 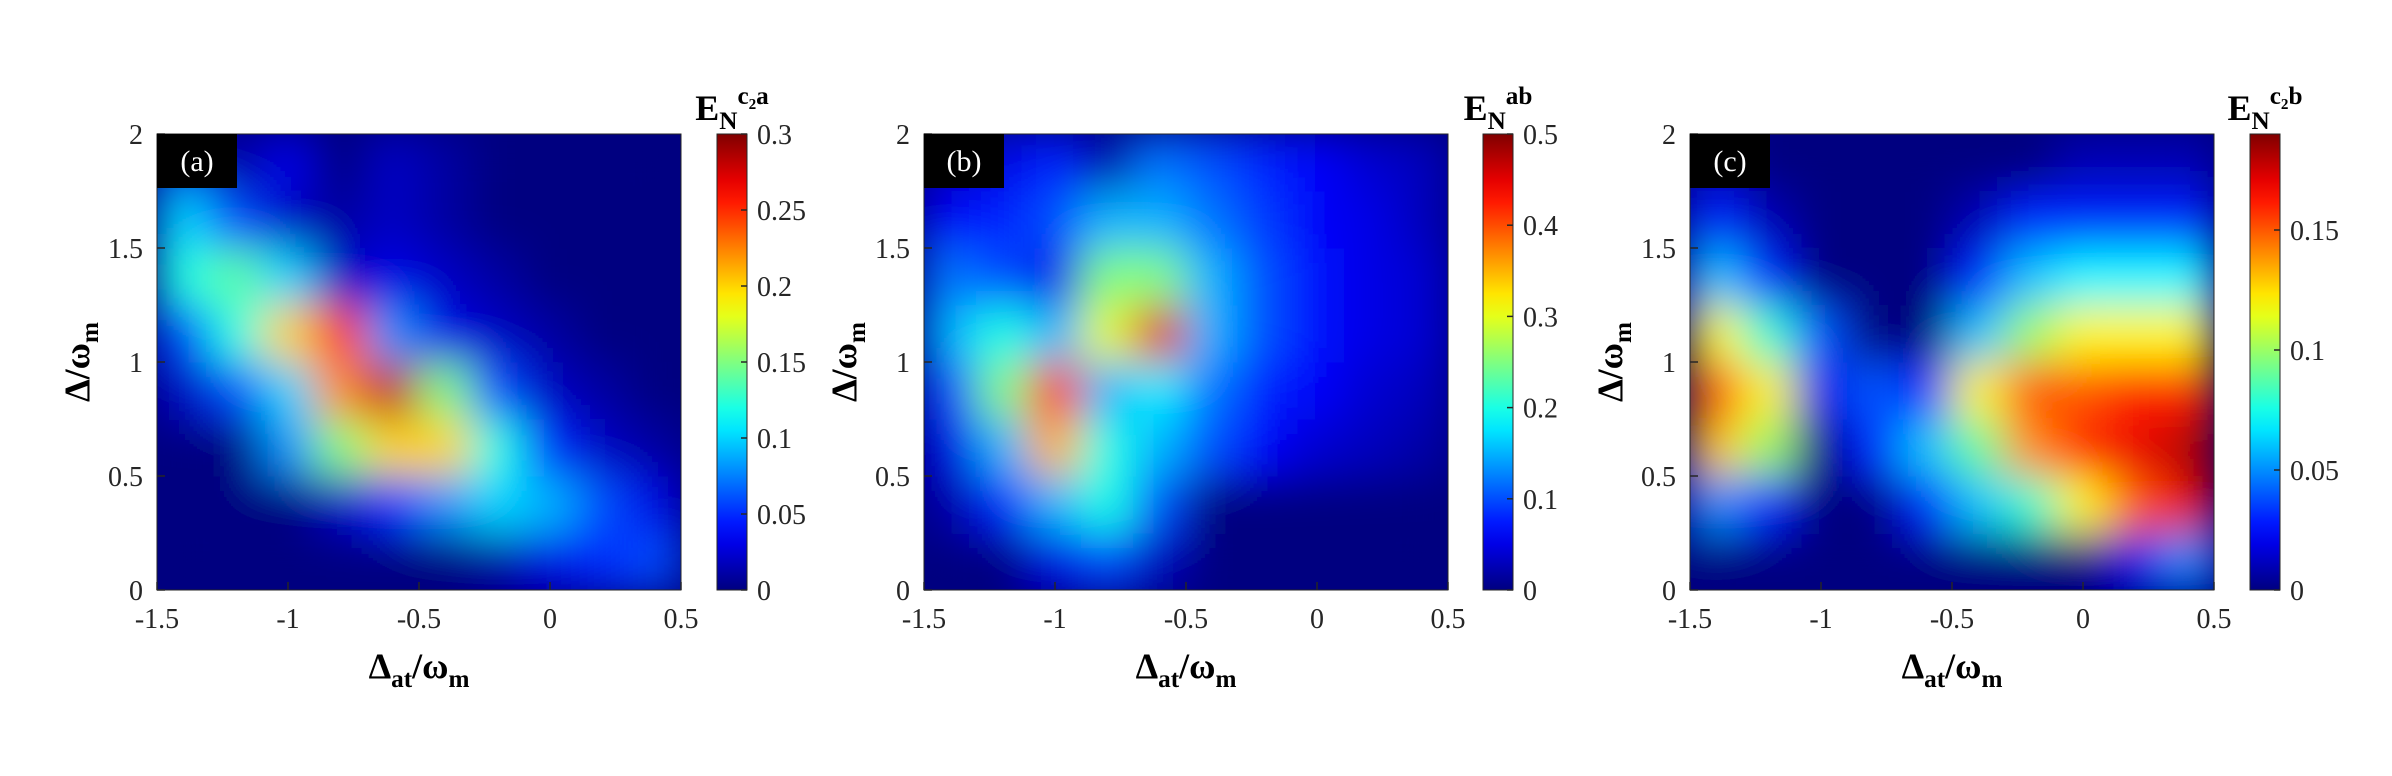 I want to click on colorbar-label-part: c₂b, so click(x=2286, y=96).